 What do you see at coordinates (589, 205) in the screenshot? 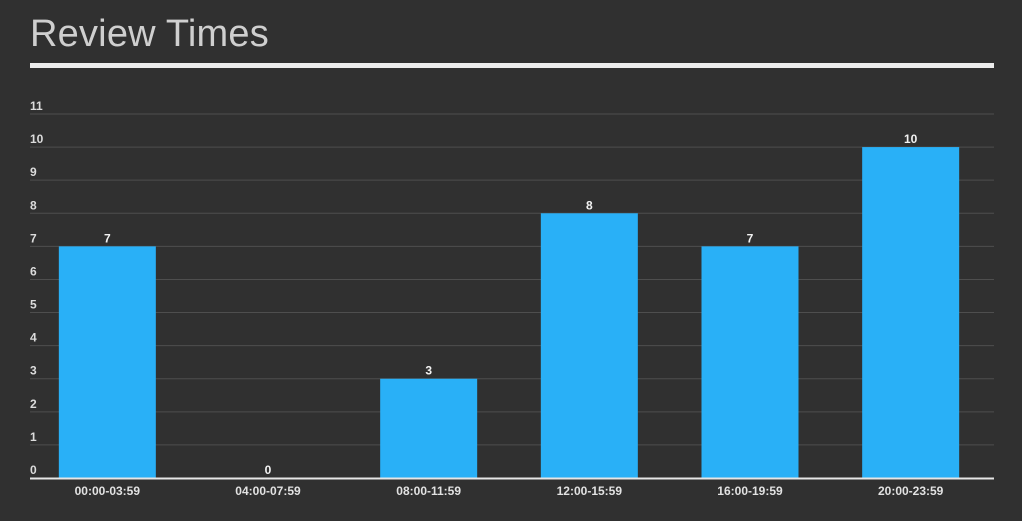
I see `bar-value-label: 8` at bounding box center [589, 205].